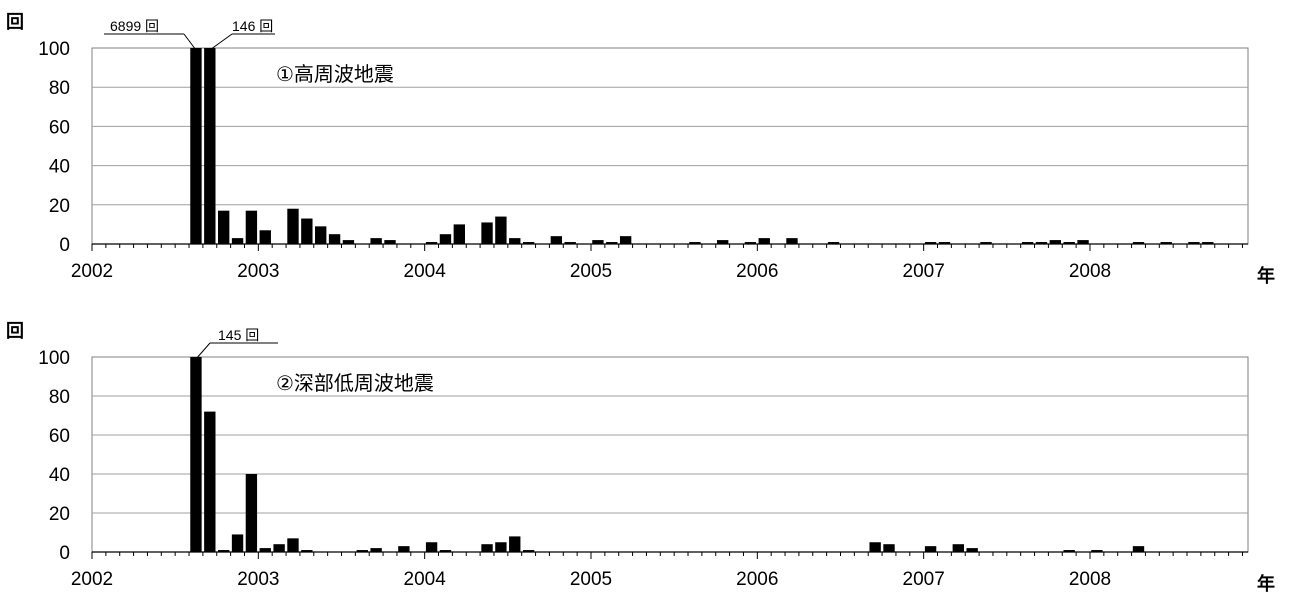 The image size is (1293, 602). Describe the element at coordinates (15, 331) in the screenshot. I see `y-unit-label: 回` at that location.